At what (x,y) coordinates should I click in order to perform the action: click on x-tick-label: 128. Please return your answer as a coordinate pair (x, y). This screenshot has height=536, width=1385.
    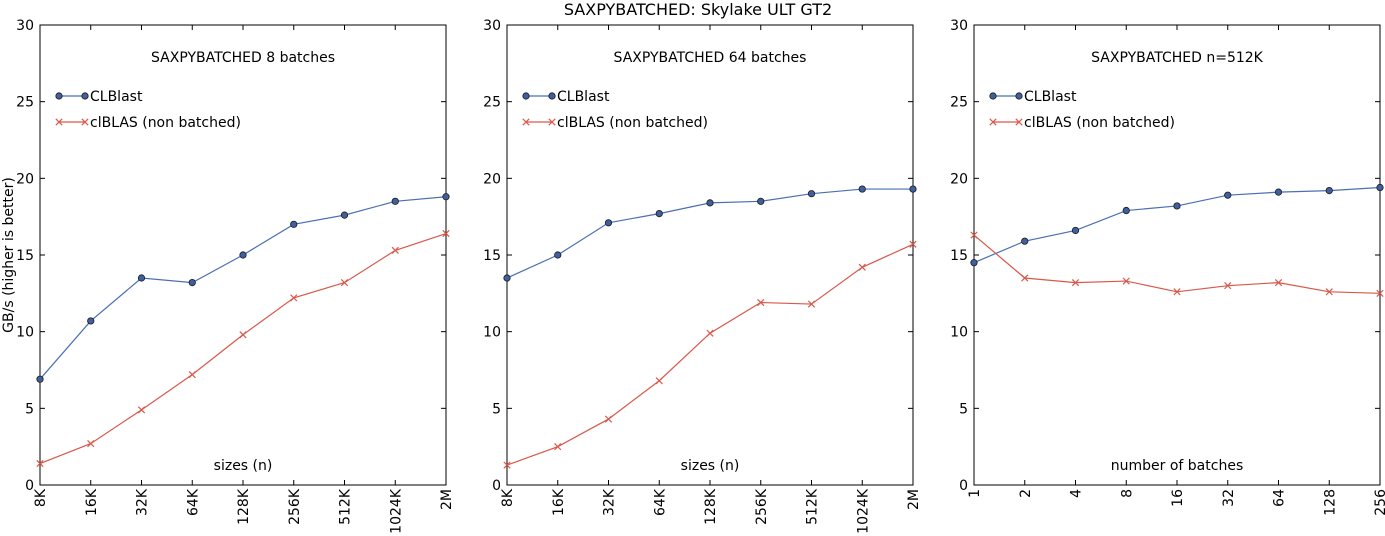
    Looking at the image, I should click on (1330, 502).